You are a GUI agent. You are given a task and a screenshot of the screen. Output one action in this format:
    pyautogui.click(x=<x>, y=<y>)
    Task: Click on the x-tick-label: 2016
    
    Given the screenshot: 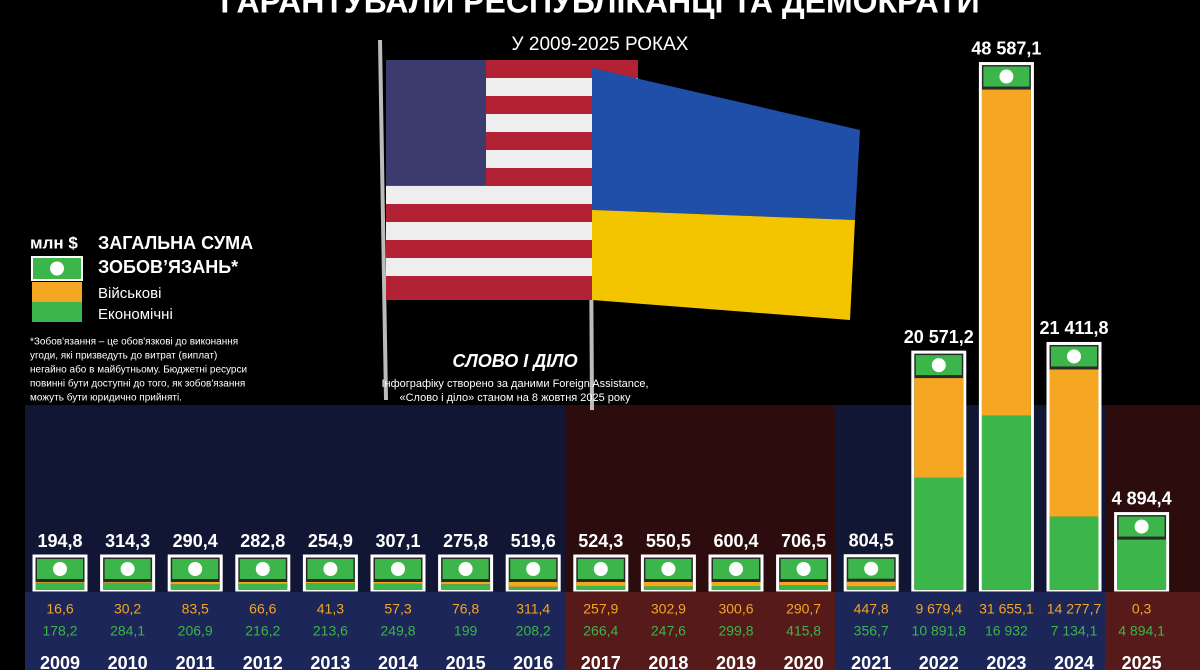 What is the action you would take?
    pyautogui.click(x=533, y=661)
    